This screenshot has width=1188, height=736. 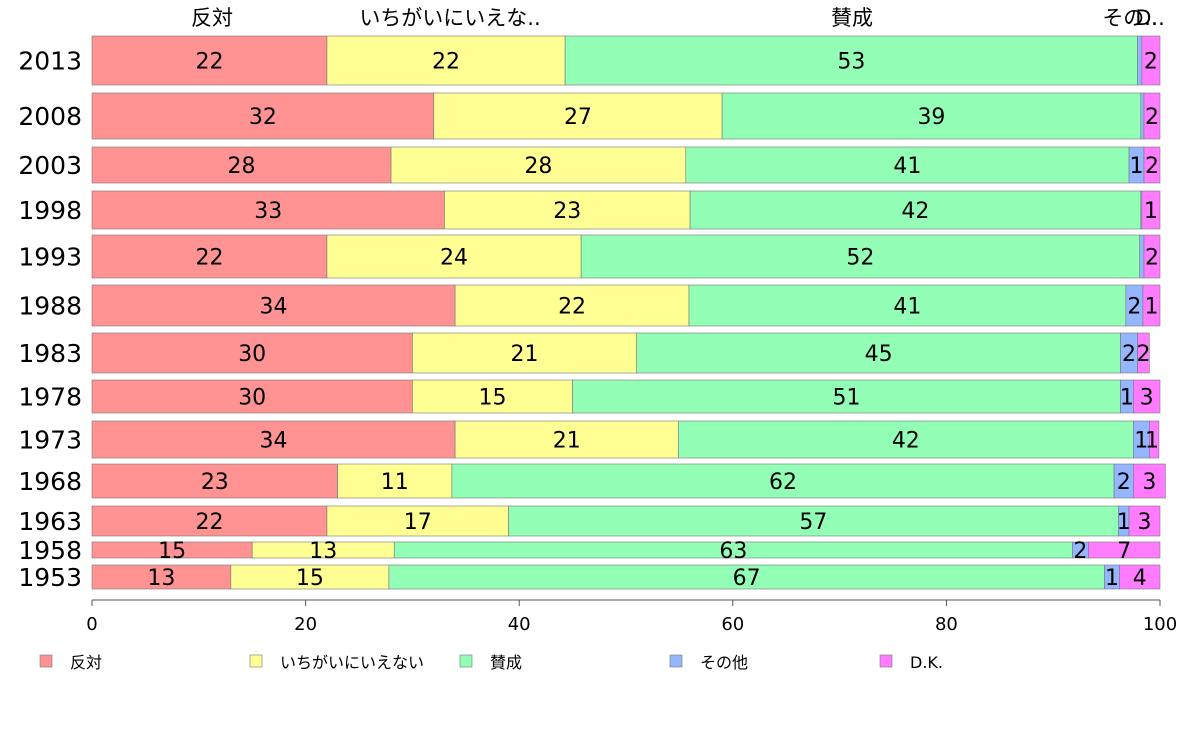 I want to click on top-category-labels: 反対 いちがいにいえな.. 賛成 その..D.., so click(x=678, y=18).